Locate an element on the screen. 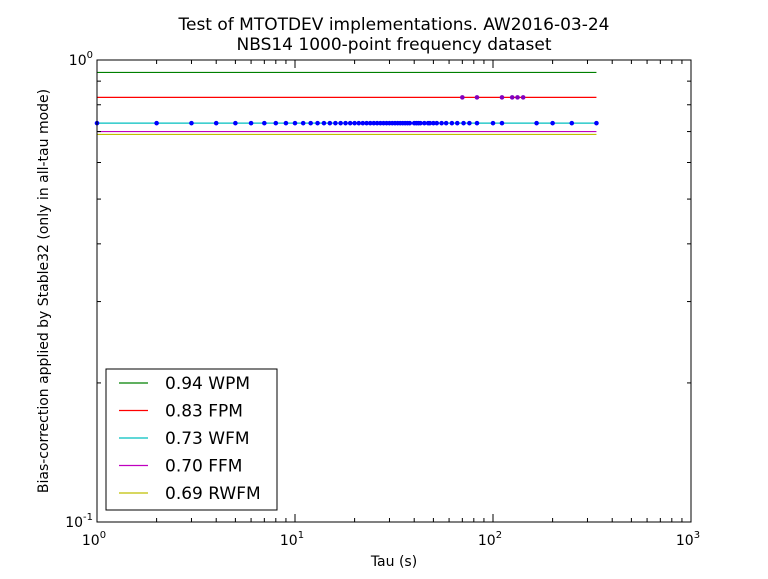  x-tick-label-1: 10¹ is located at coordinates (292, 539).